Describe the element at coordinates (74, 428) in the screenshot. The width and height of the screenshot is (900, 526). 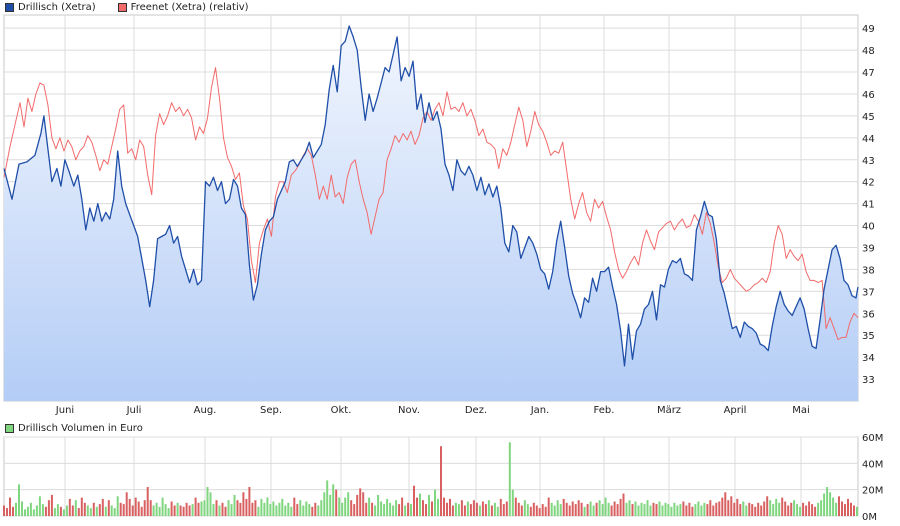
I see `legend-item-volume: Drillisch Volumen in Euro` at that location.